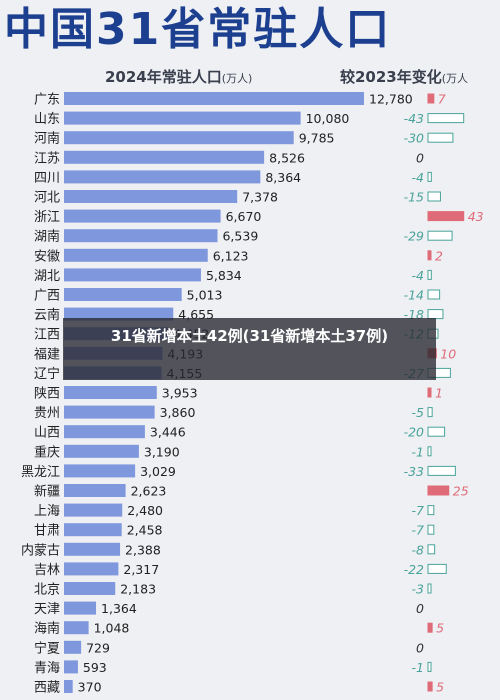 This screenshot has width=500, height=700. I want to click on change-value: 2, so click(439, 255).